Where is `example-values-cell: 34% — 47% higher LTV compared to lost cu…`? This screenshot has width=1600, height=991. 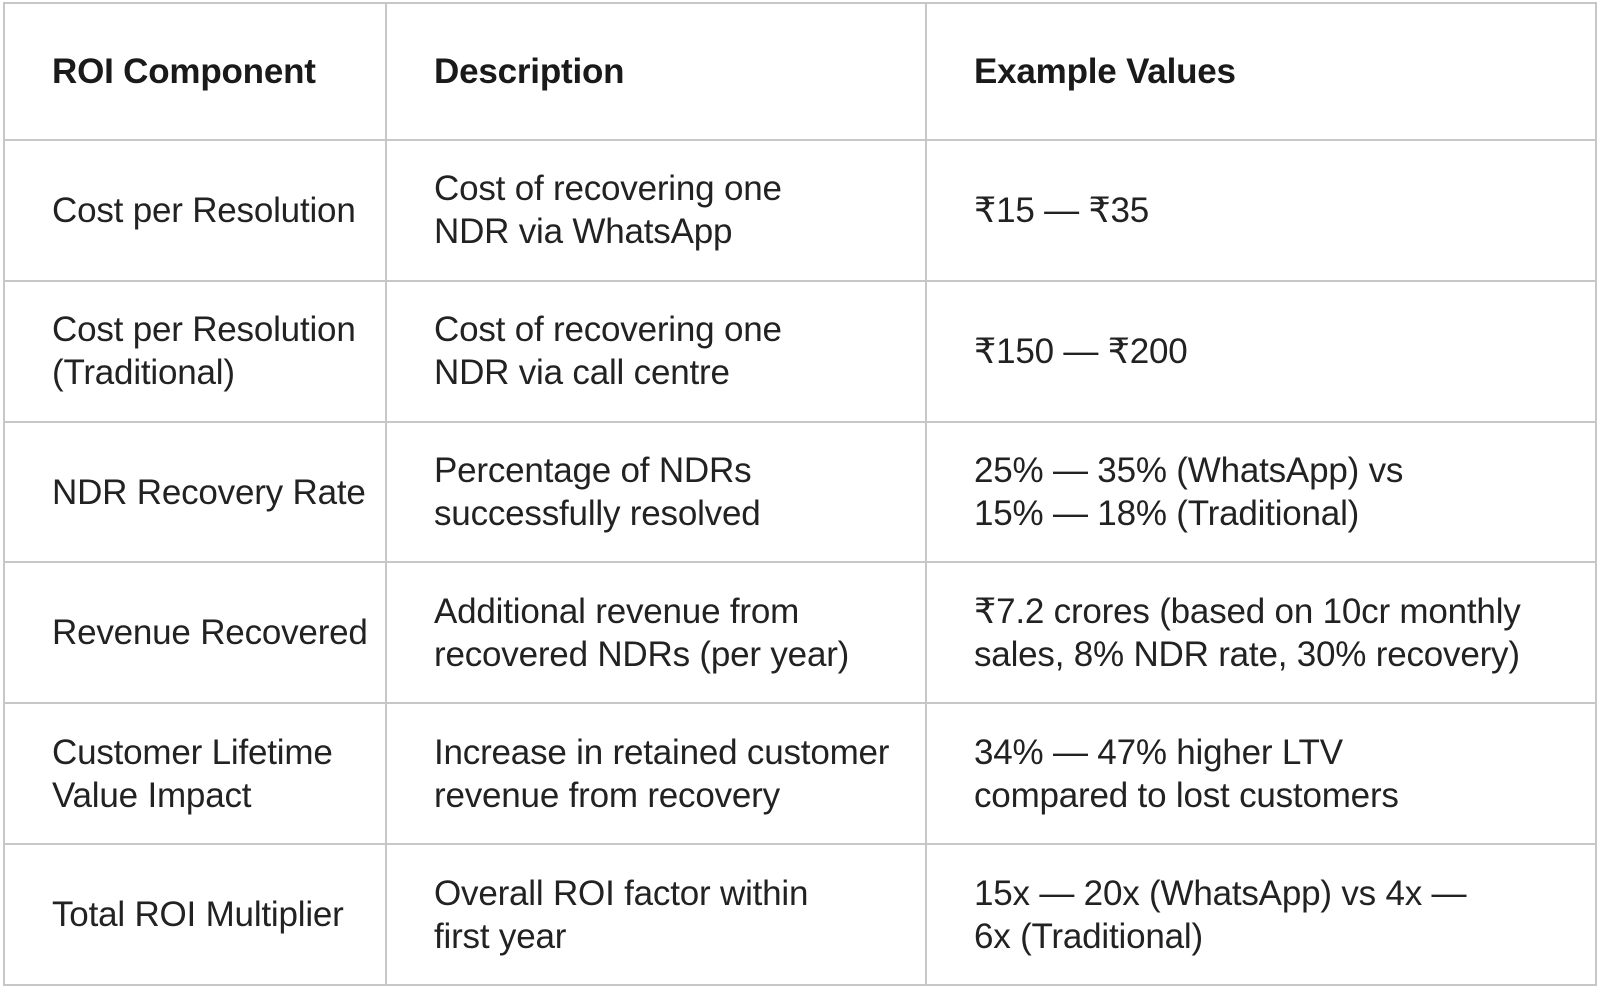
example-values-cell: 34% — 47% higher LTV compared to lost cu… is located at coordinates (1260, 774).